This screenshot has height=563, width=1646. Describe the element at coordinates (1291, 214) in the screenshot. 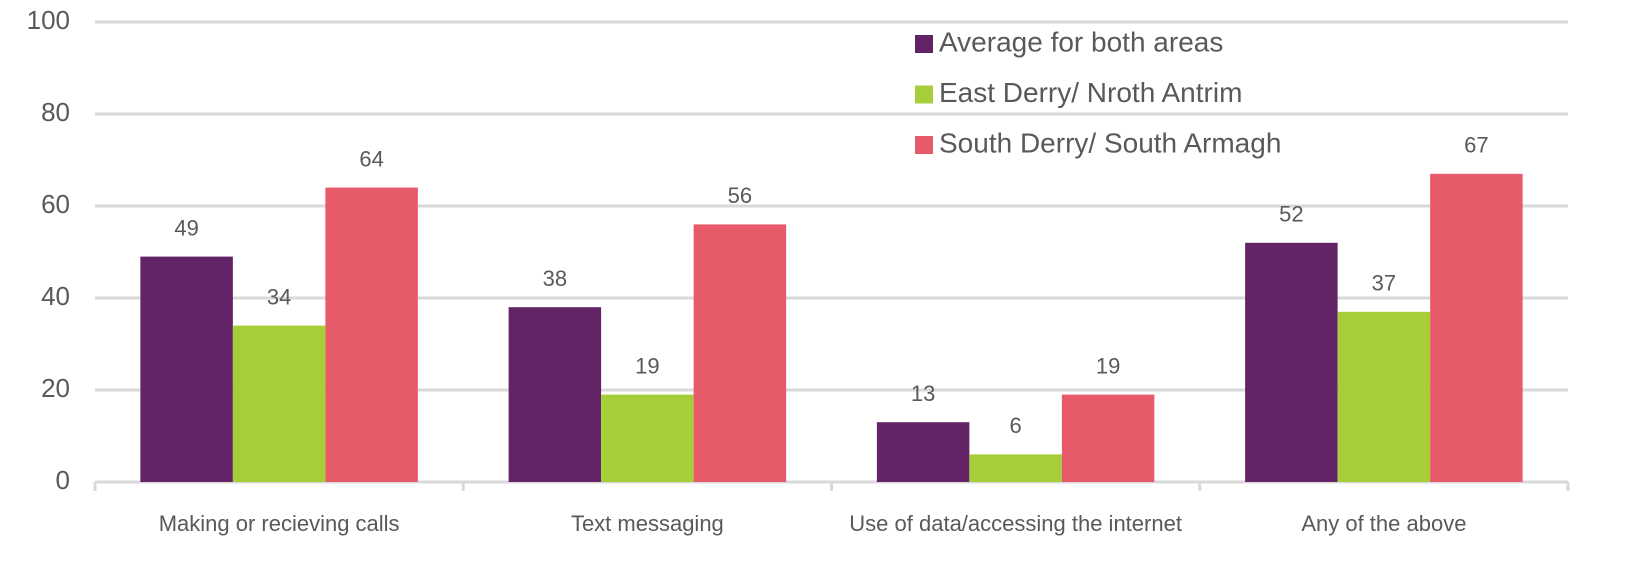

I see `value-label: 52` at that location.